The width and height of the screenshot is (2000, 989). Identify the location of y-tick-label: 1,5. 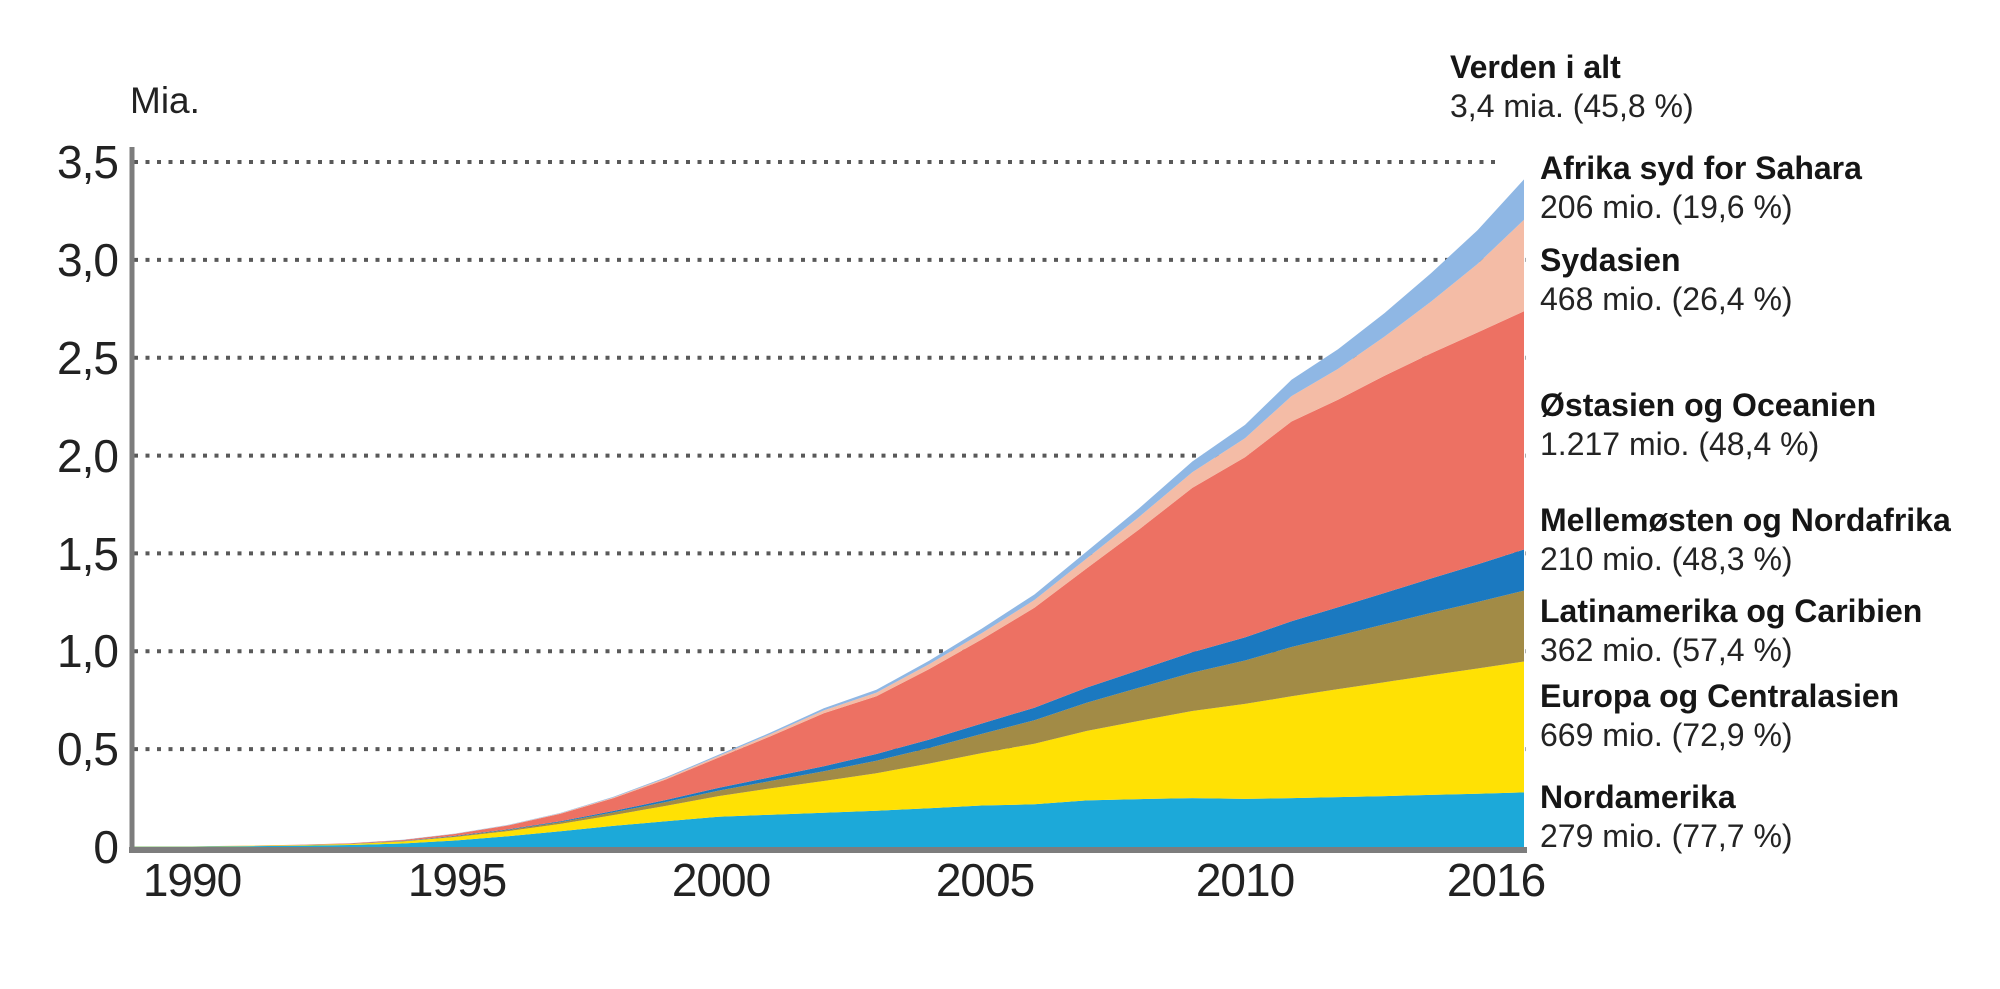
(88, 554).